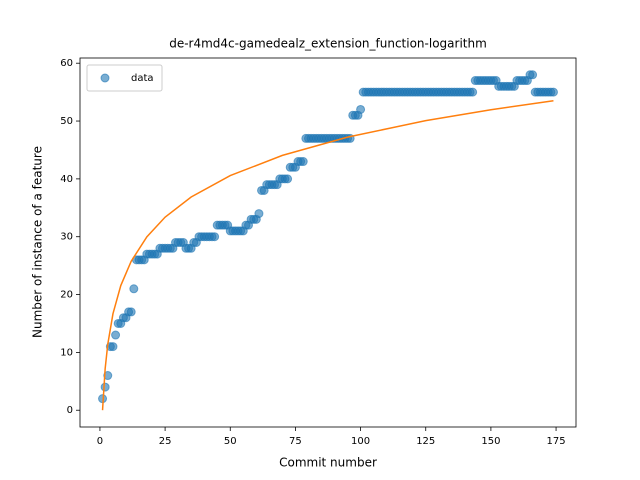 This screenshot has width=640, height=480. What do you see at coordinates (70, 410) in the screenshot?
I see `y-tick-label: 0` at bounding box center [70, 410].